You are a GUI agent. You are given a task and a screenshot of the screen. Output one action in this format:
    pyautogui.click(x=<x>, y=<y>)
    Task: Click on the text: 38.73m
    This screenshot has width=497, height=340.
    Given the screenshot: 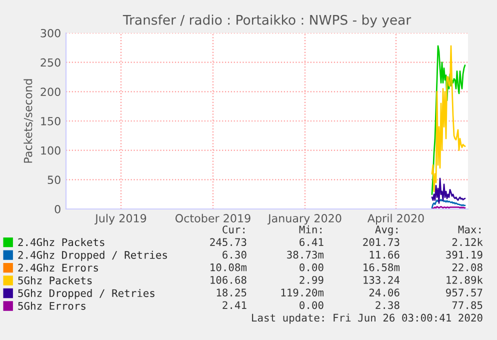 What is the action you would take?
    pyautogui.click(x=305, y=254)
    